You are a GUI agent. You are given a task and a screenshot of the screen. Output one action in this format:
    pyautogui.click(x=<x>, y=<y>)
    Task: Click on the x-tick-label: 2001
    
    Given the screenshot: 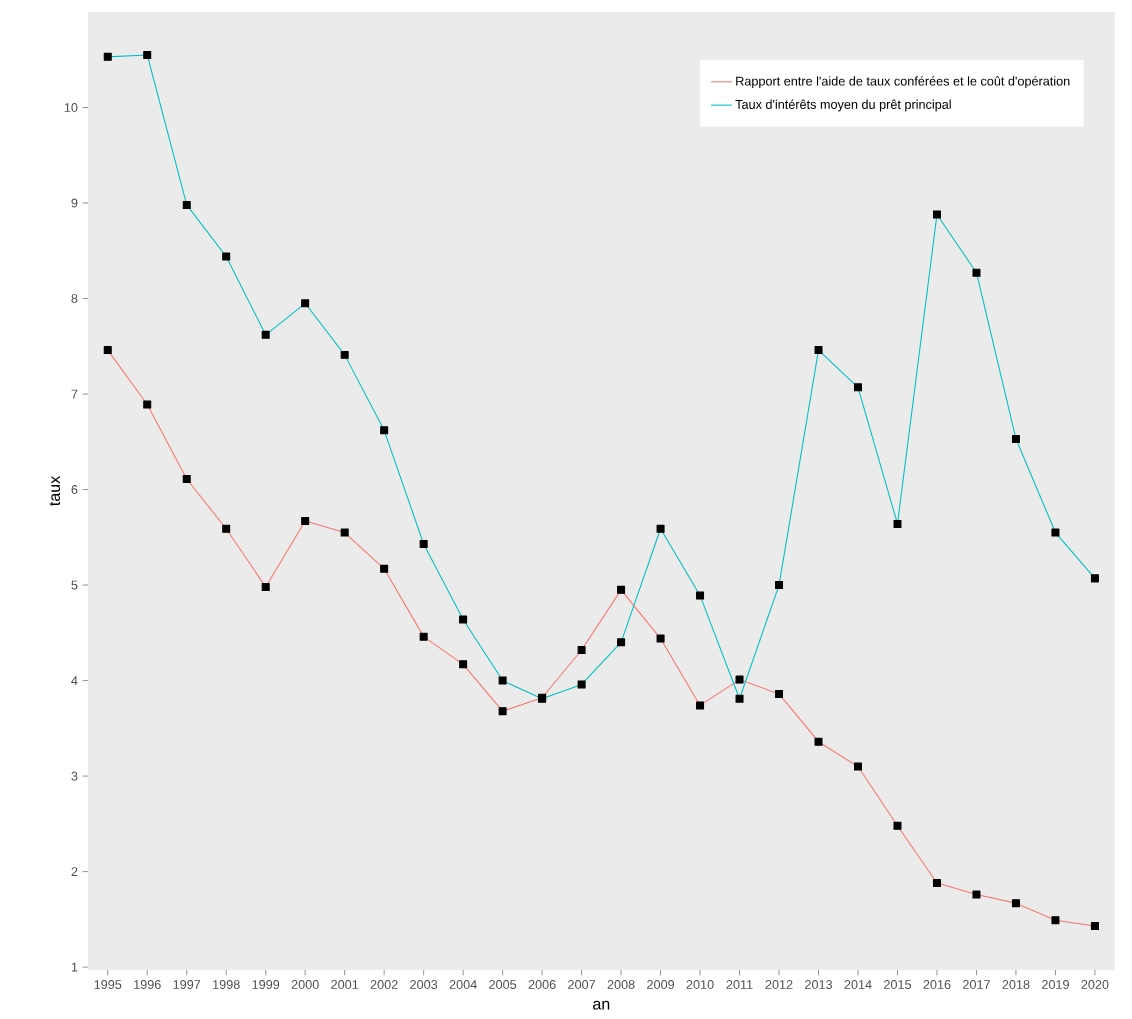 What is the action you would take?
    pyautogui.click(x=345, y=984)
    